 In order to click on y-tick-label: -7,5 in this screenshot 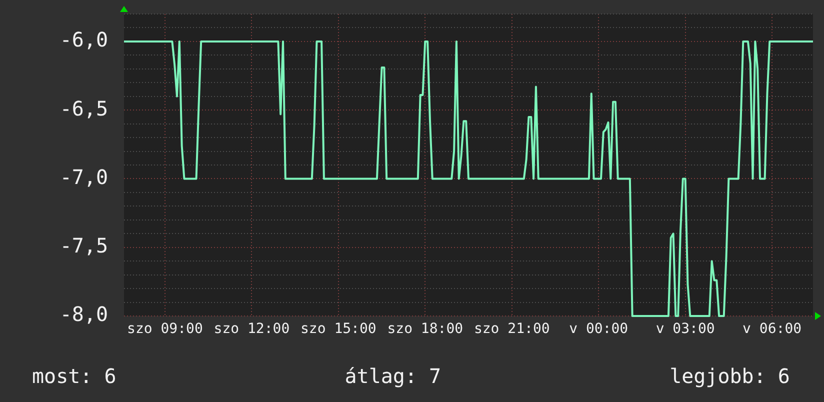, I will do `click(84, 246)`.